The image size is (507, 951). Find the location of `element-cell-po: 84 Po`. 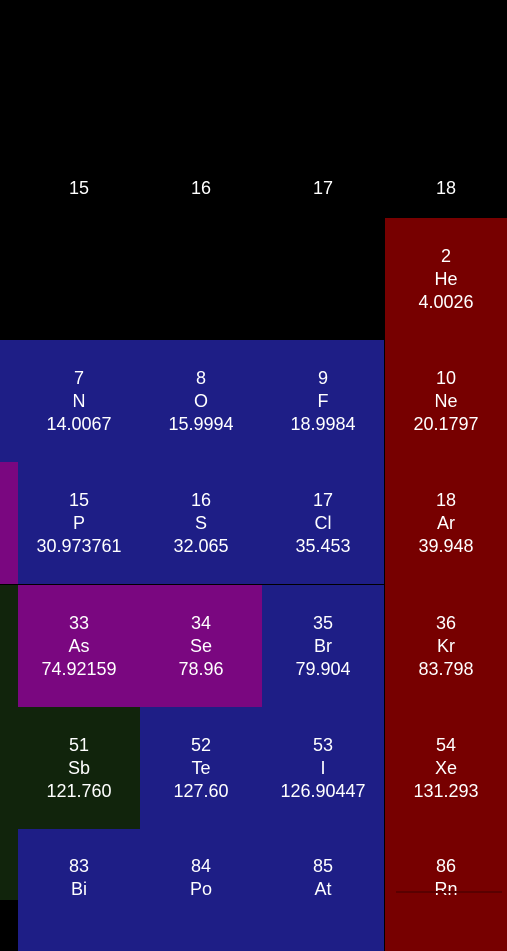

element-cell-po: 84 Po is located at coordinates (201, 890).